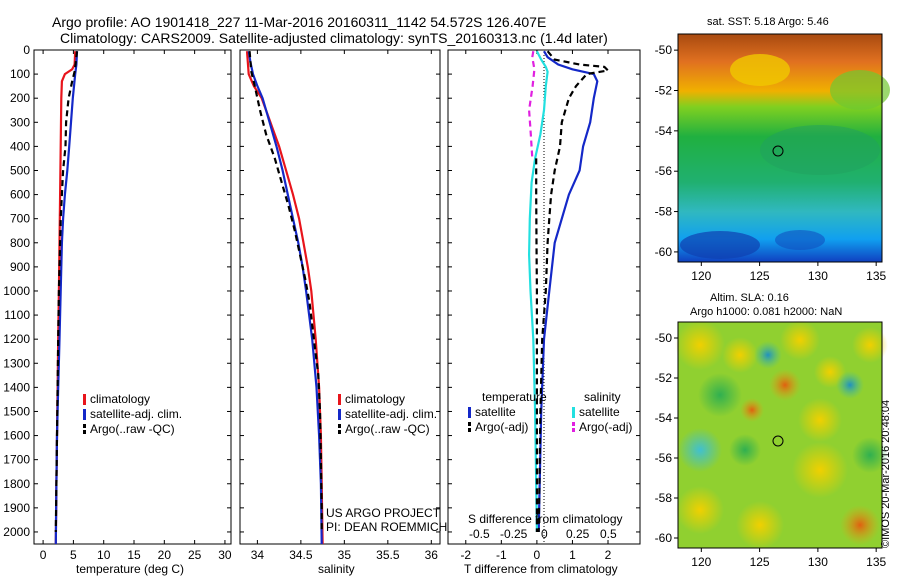  What do you see at coordinates (16, 532) in the screenshot?
I see `depth-tick-label: 2000` at bounding box center [16, 532].